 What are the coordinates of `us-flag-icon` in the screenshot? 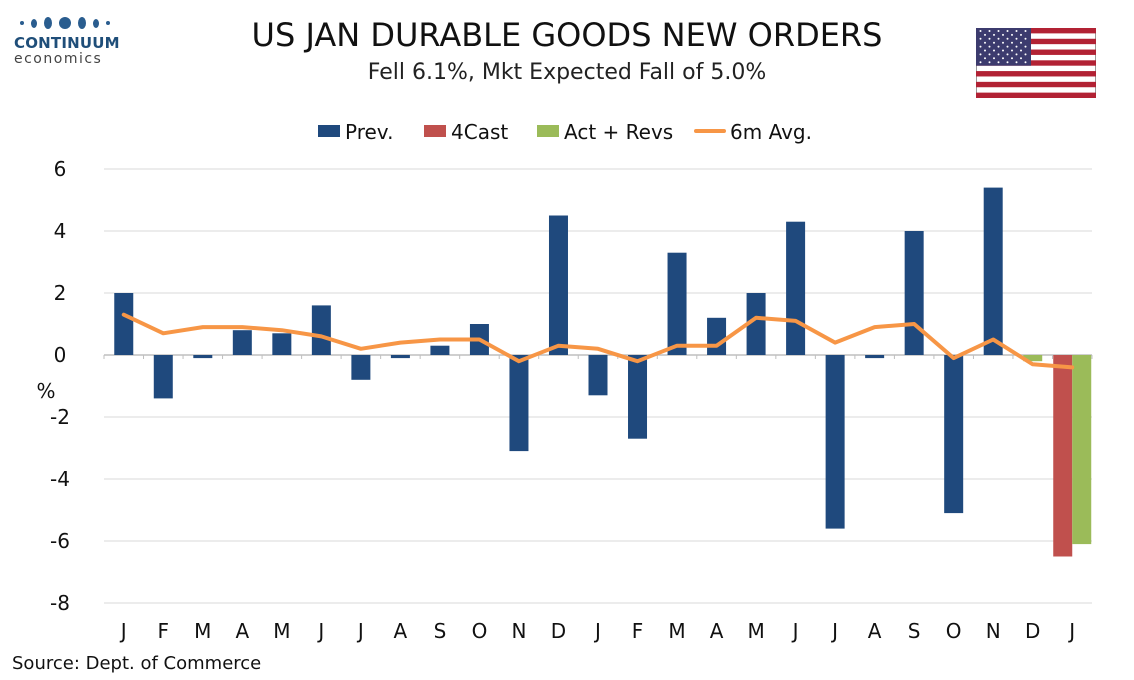 It's located at (1036, 63).